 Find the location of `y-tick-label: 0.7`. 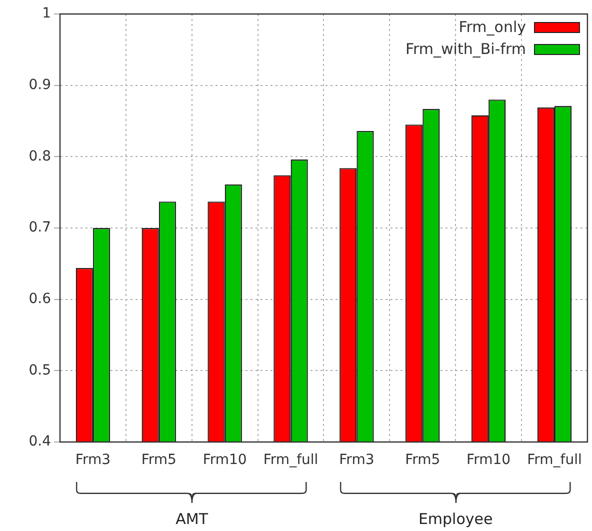

y-tick-label: 0.7 is located at coordinates (39, 228).